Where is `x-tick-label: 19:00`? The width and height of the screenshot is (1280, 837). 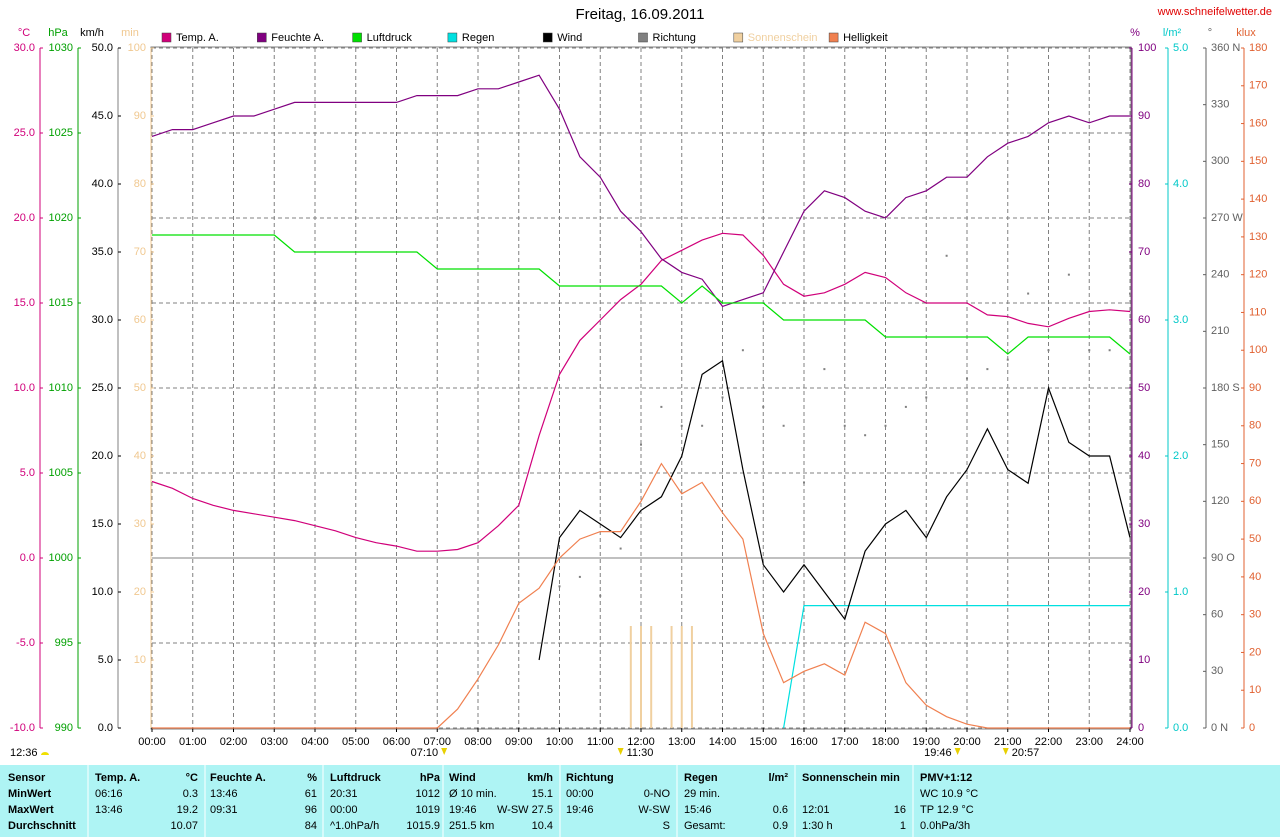
x-tick-label: 19:00 is located at coordinates (926, 742).